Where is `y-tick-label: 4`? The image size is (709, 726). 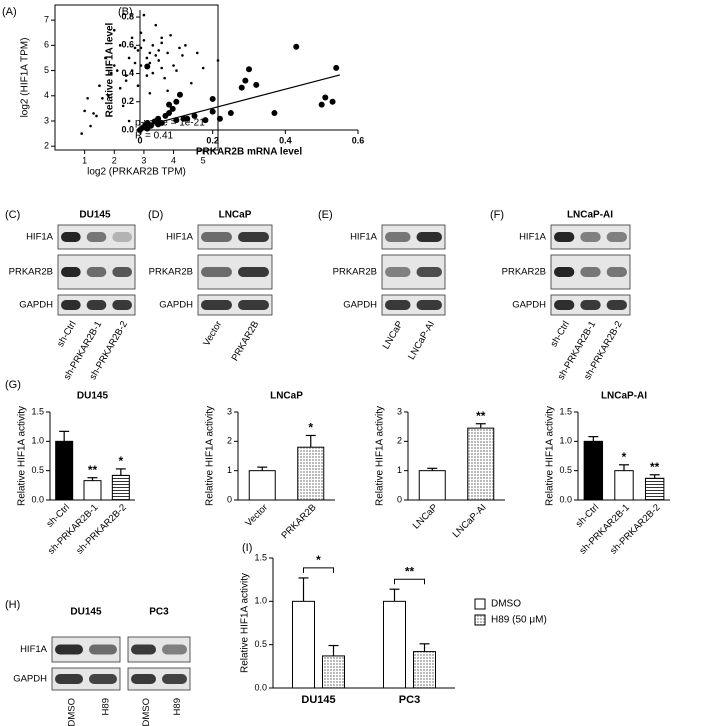
y-tick-label: 4 is located at coordinates (46, 95).